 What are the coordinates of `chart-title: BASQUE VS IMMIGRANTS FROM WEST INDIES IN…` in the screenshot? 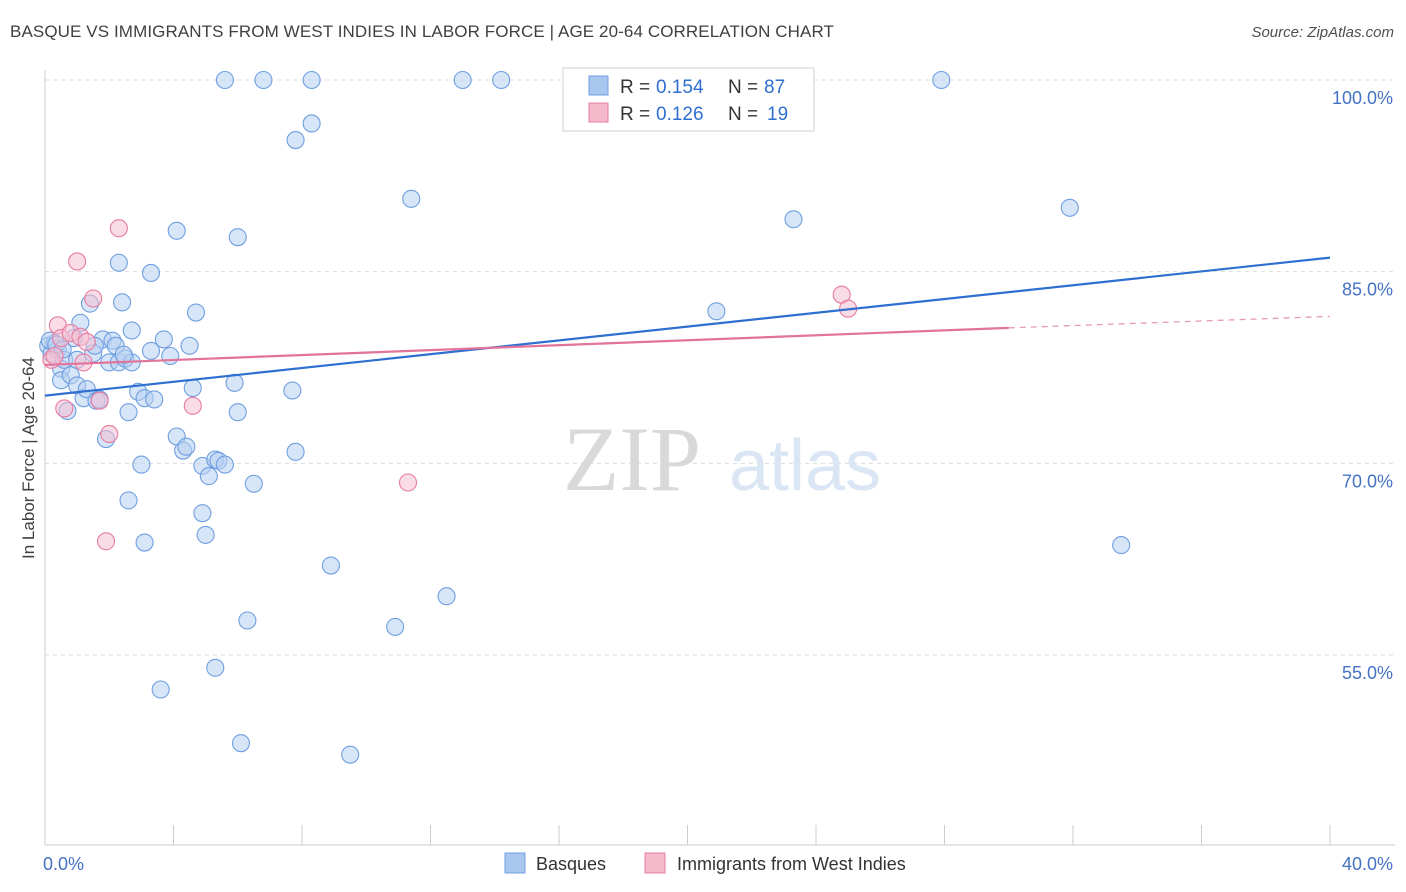 It's located at (422, 31).